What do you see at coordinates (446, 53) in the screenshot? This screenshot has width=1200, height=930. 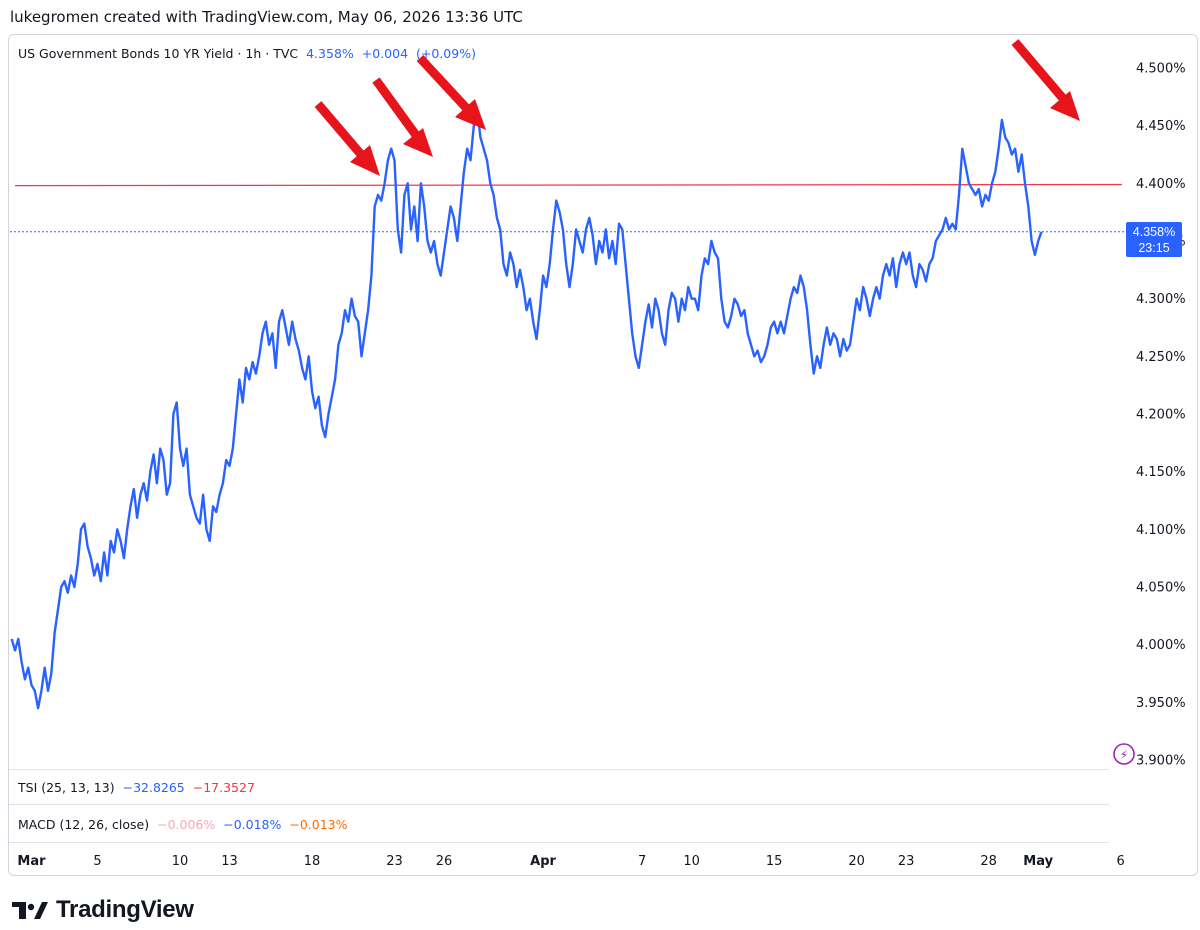 I see `price-change-percent: (+0.09%)` at bounding box center [446, 53].